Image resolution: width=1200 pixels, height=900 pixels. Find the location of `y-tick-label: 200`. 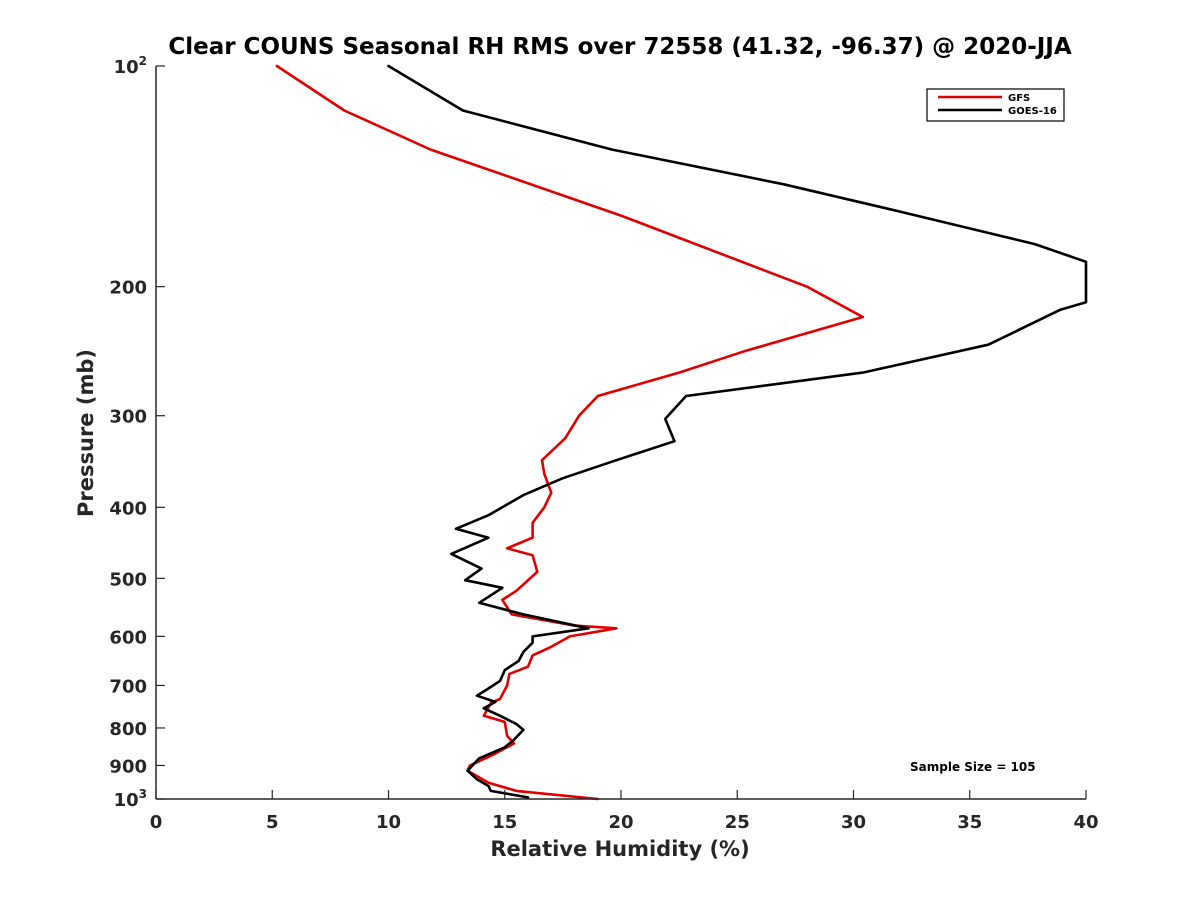

y-tick-label: 200 is located at coordinates (128, 288).